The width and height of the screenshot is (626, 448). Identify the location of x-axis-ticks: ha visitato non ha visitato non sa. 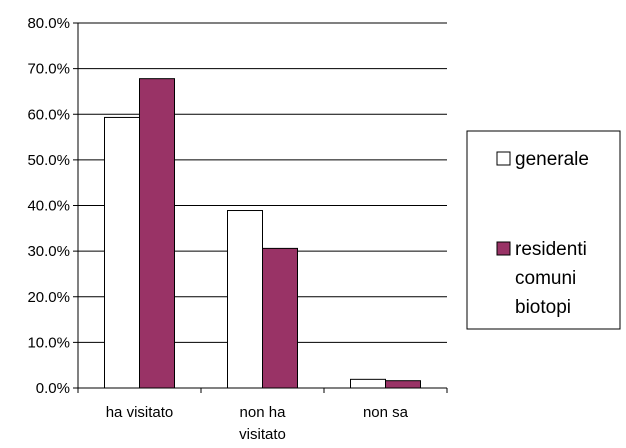
(262, 415).